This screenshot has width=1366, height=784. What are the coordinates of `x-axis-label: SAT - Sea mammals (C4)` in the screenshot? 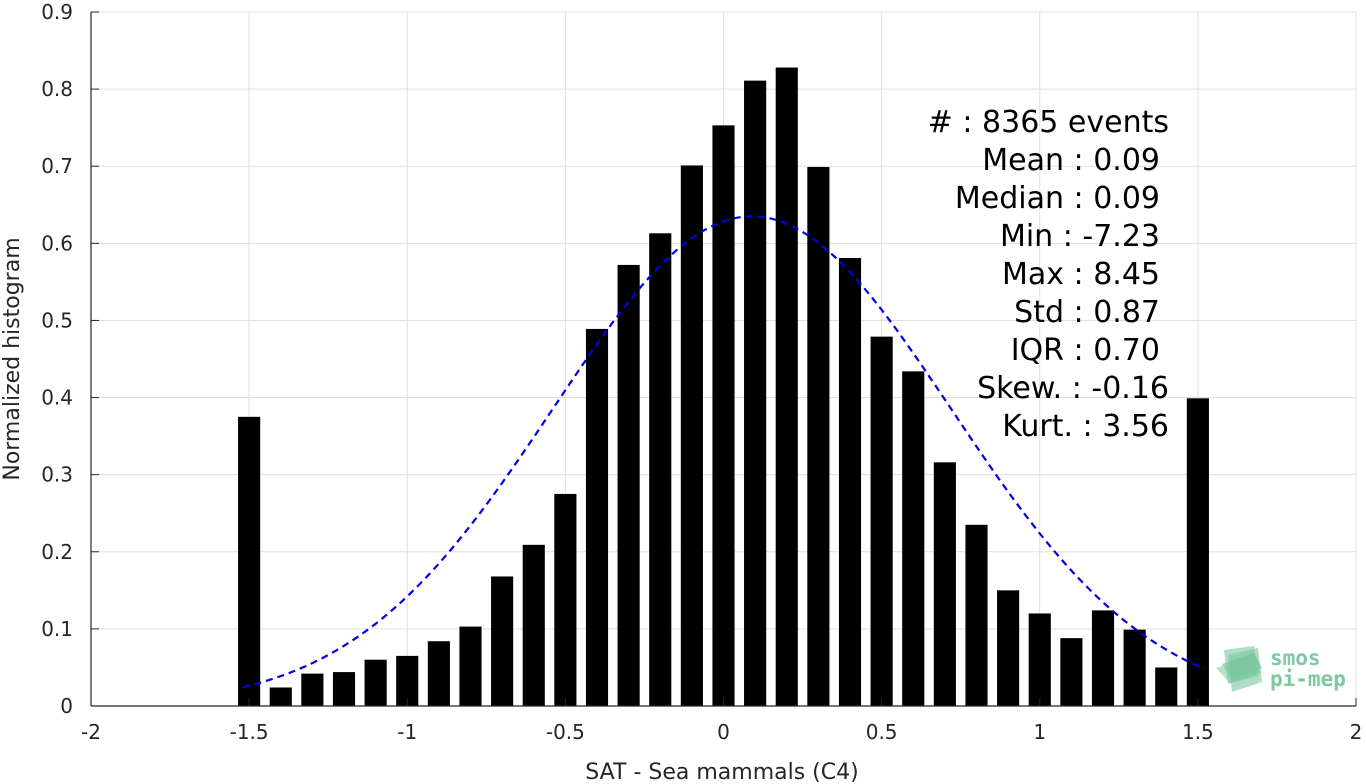 It's located at (721, 772).